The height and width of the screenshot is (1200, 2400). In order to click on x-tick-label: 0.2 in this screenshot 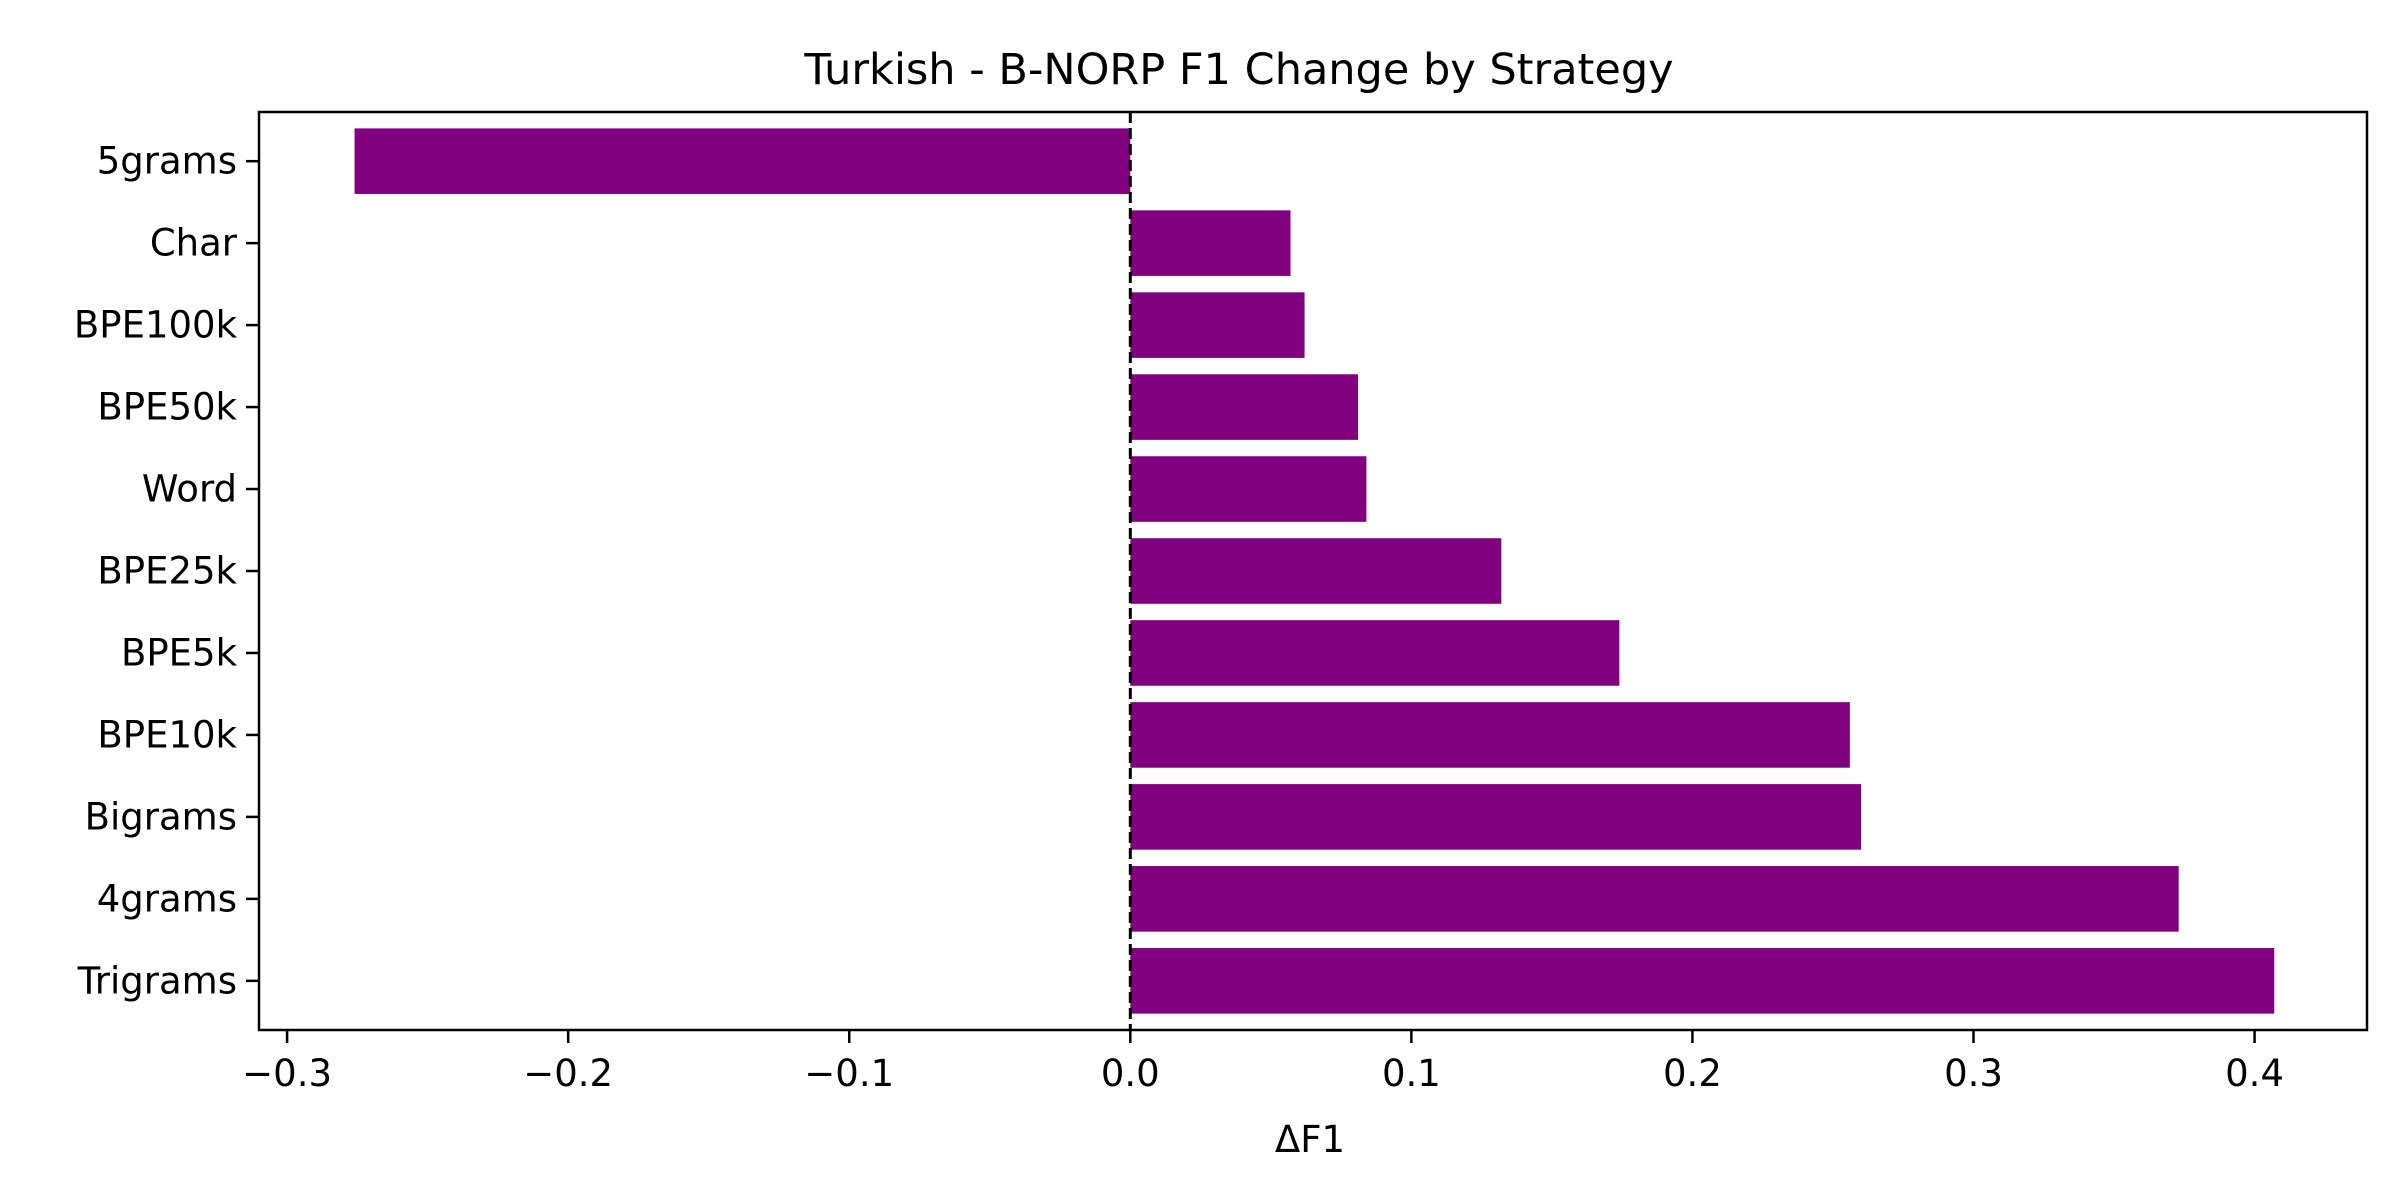, I will do `click(1692, 1073)`.